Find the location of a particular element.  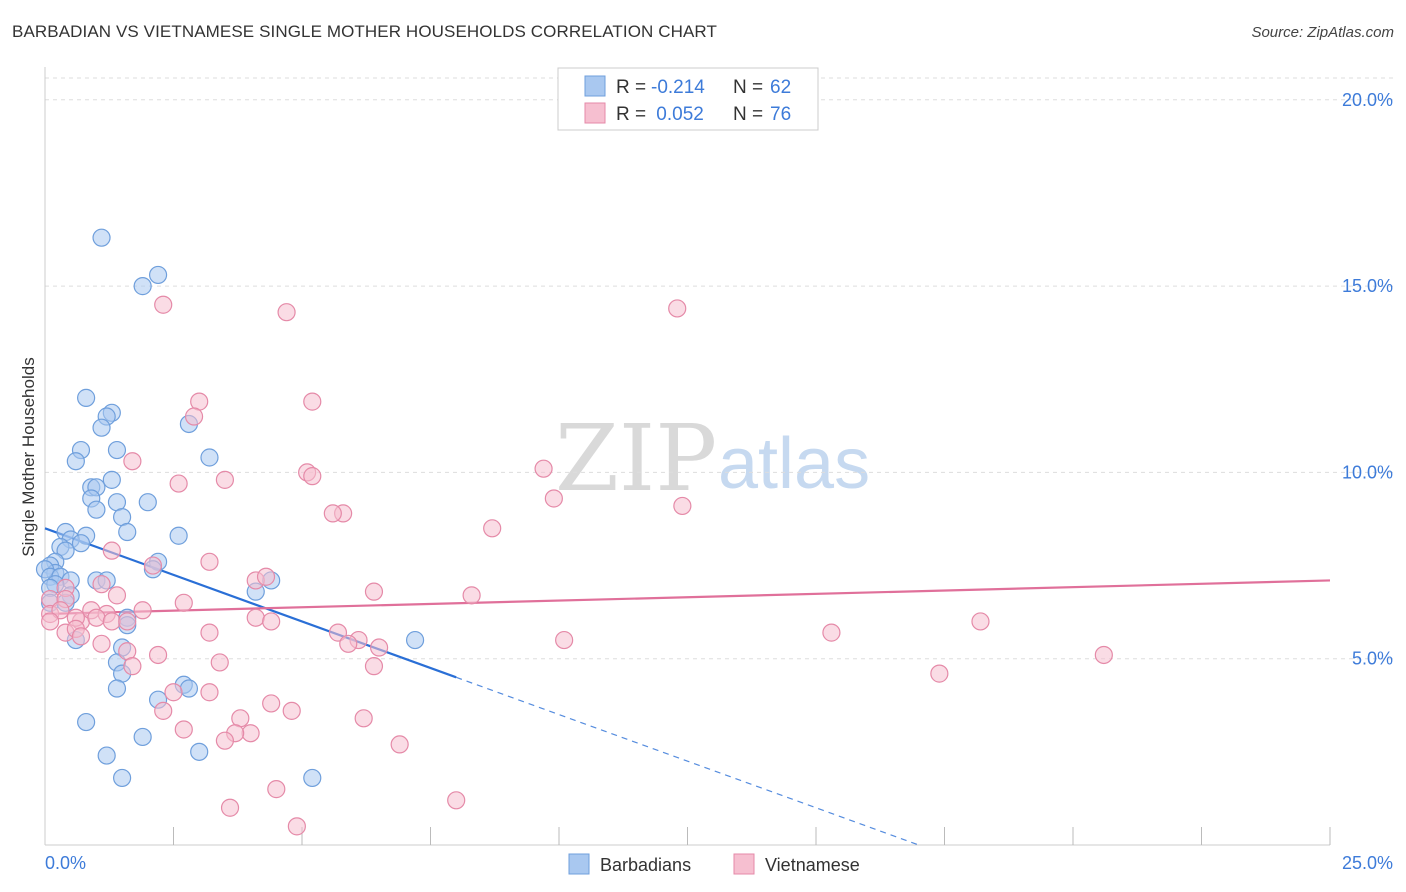

legend-bottom-label-vietnamese: Vietnamese is located at coordinates (812, 865).